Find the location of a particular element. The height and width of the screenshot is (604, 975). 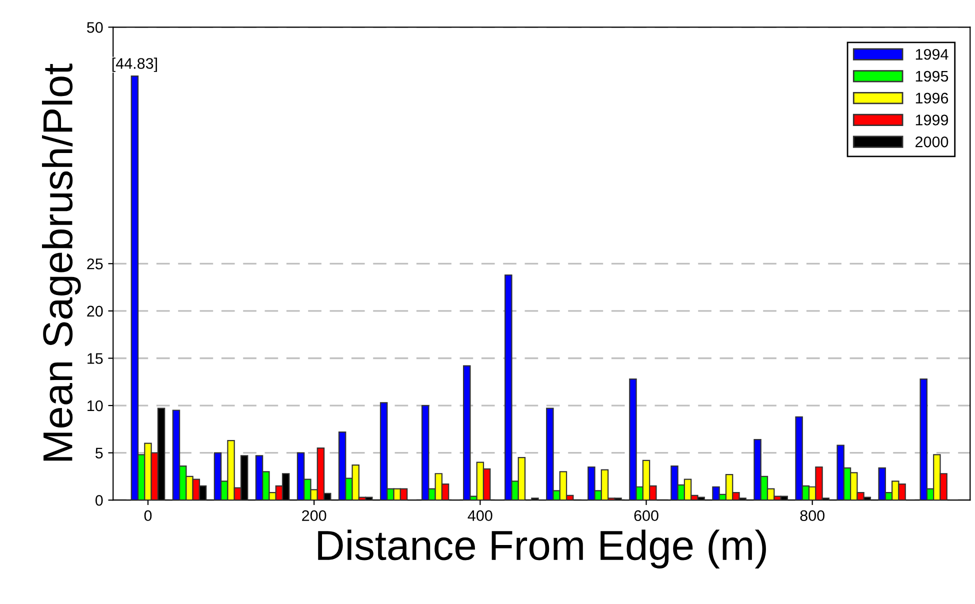

x-tick-label: 600 is located at coordinates (646, 516).